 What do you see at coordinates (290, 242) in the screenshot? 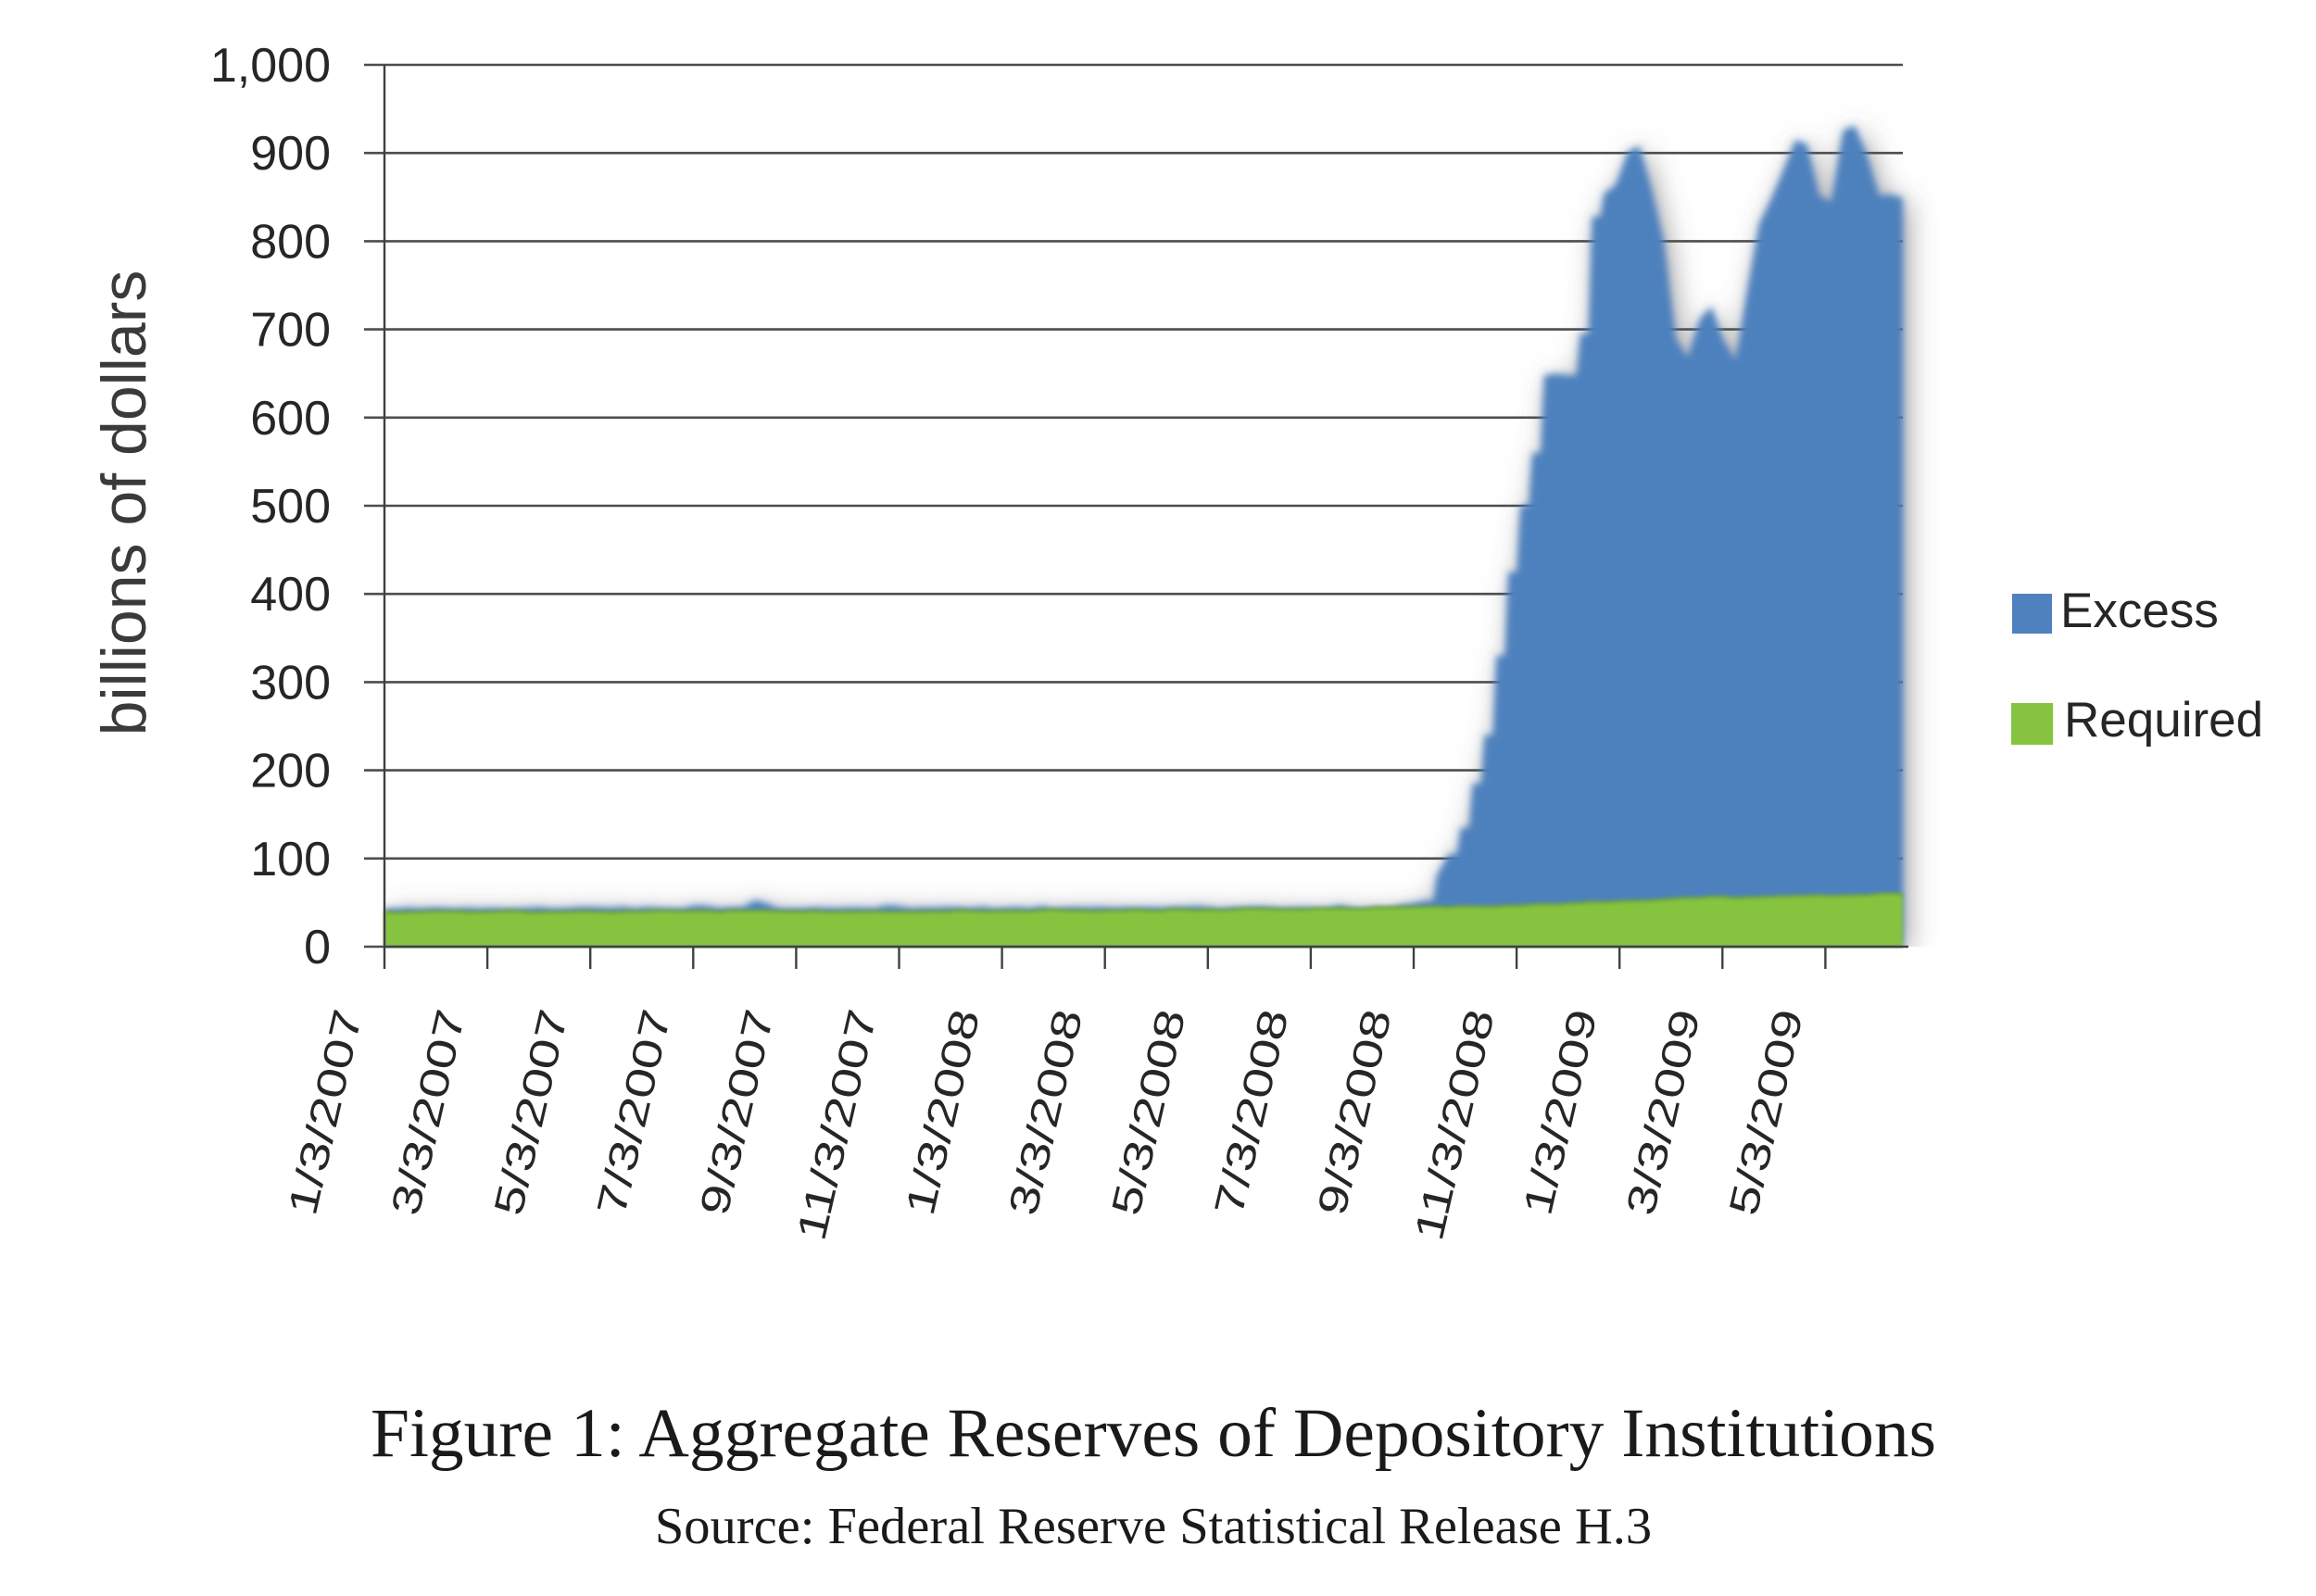
I see `svg-text: 800` at bounding box center [290, 242].